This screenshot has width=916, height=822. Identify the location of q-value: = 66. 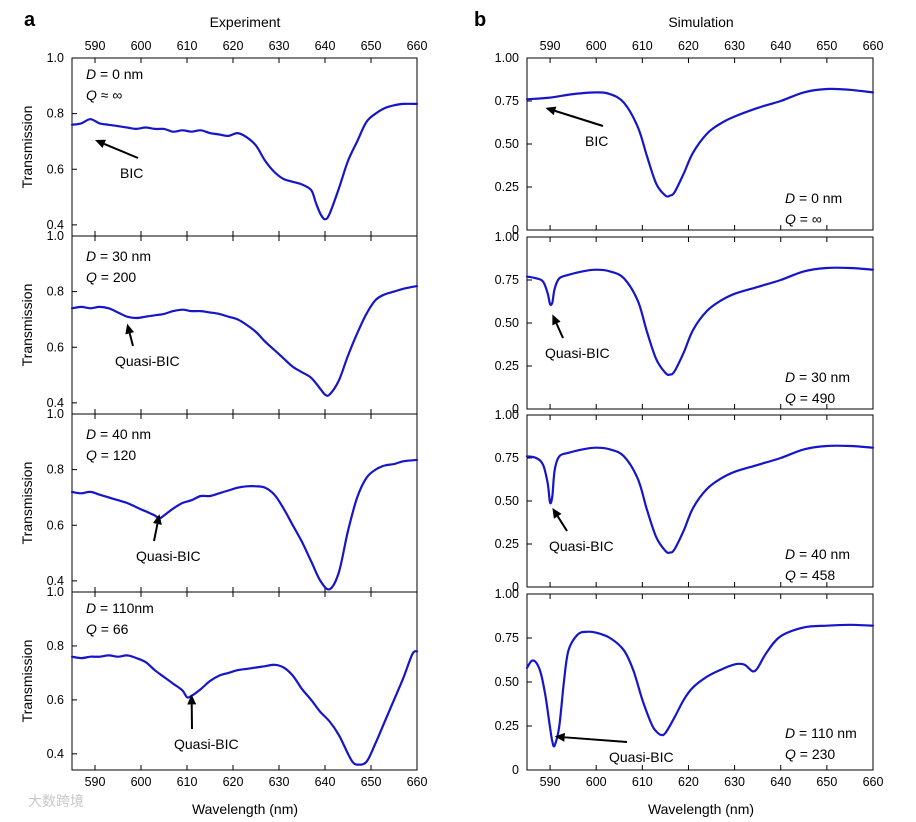
(113, 629).